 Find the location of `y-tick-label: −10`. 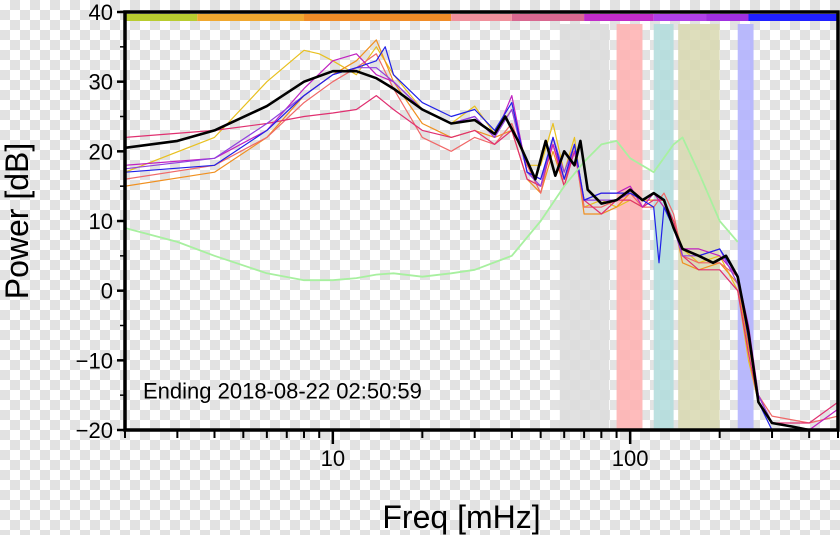

y-tick-label: −10 is located at coordinates (94, 360).